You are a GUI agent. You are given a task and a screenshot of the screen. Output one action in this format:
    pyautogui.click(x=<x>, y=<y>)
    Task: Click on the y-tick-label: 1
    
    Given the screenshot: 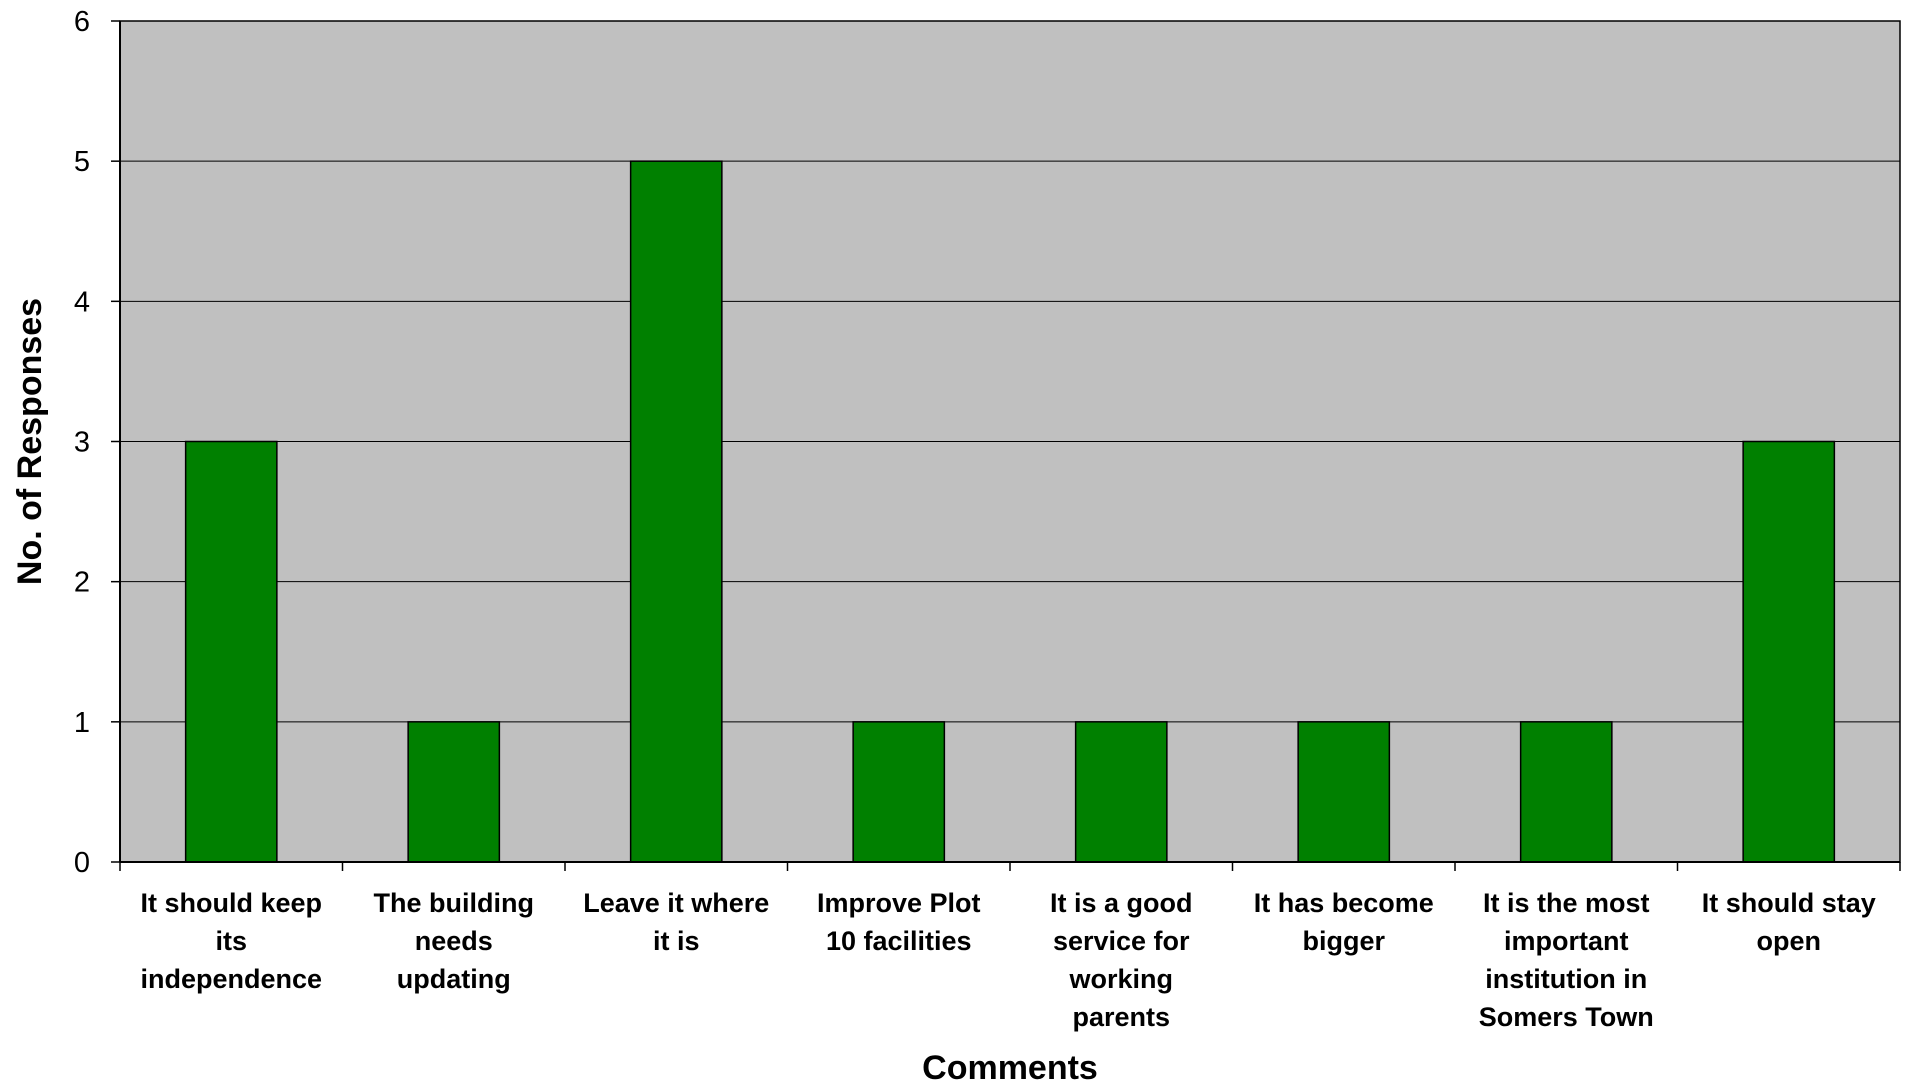 What is the action you would take?
    pyautogui.click(x=82, y=723)
    